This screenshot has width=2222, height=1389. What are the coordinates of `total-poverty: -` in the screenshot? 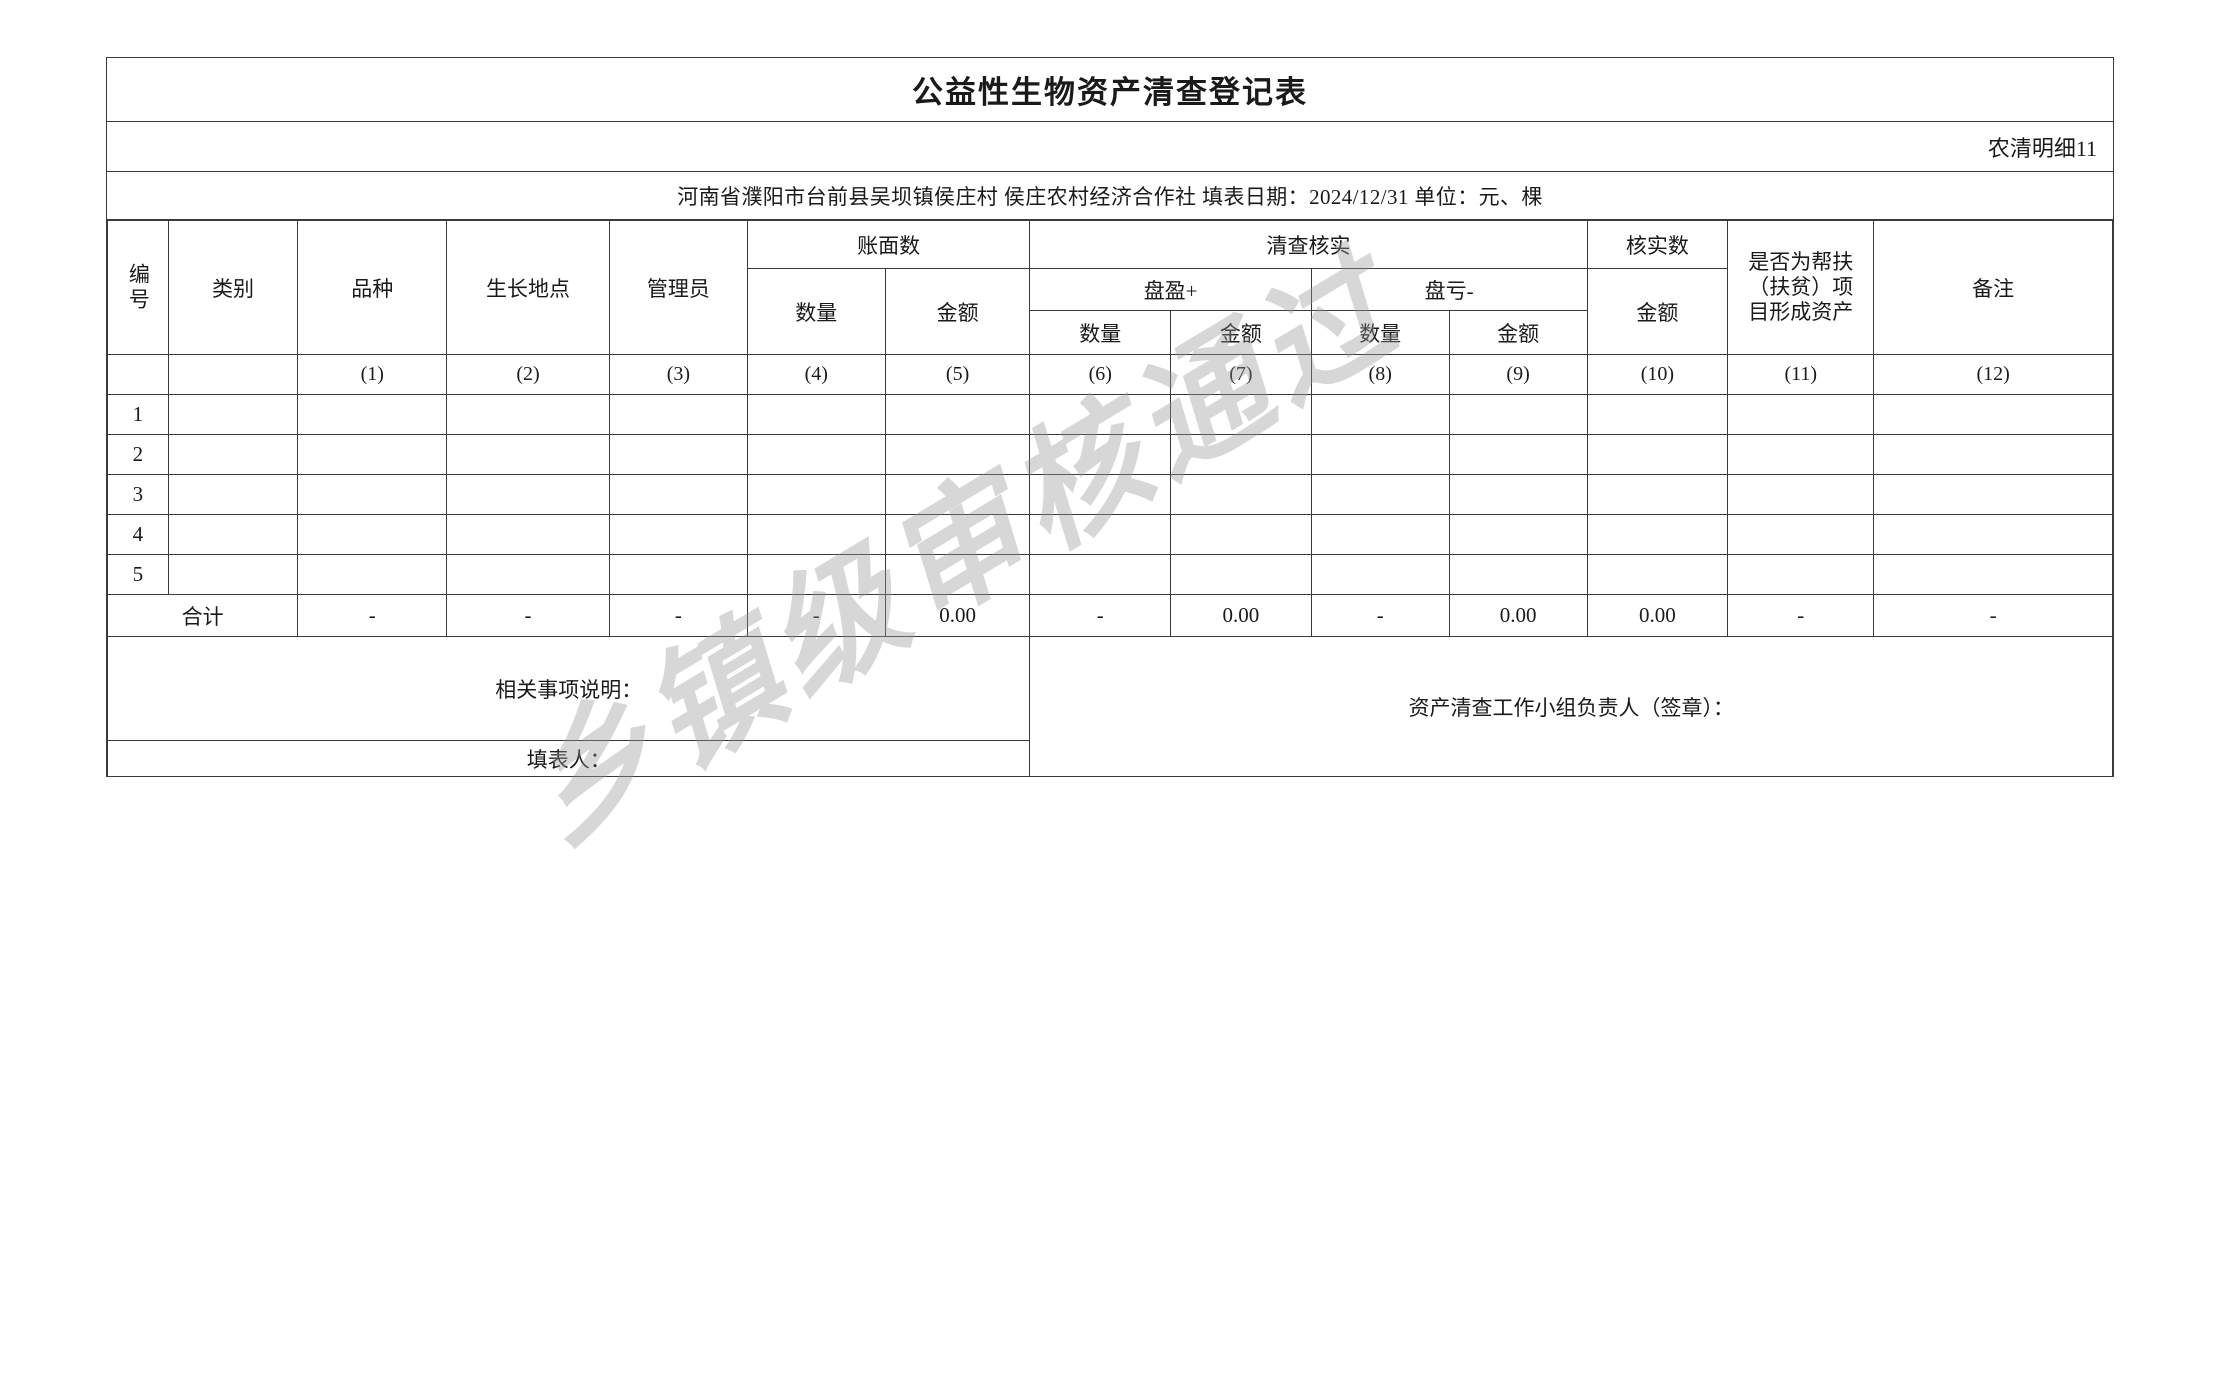 It's located at (1801, 615).